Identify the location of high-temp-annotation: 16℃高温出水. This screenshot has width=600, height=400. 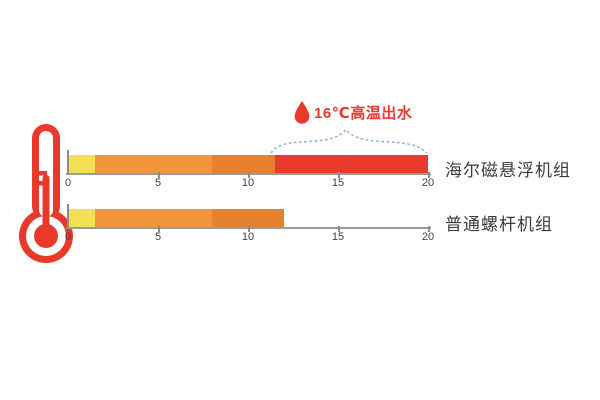
(353, 112).